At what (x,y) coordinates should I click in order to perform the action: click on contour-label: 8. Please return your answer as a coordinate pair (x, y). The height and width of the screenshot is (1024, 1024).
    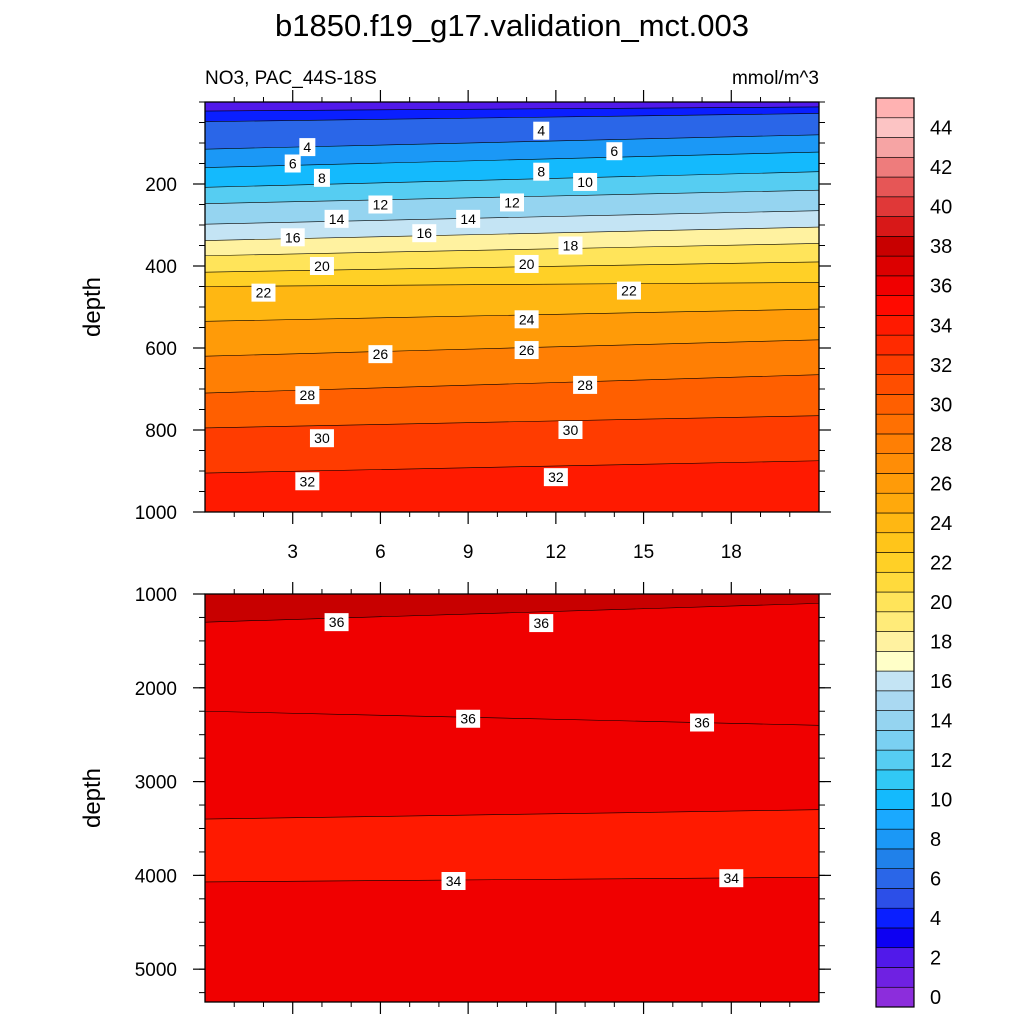
    Looking at the image, I should click on (541, 172).